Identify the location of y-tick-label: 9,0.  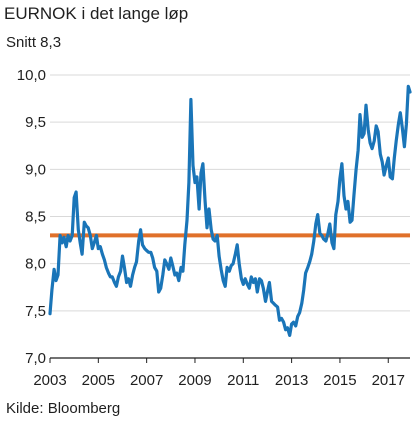
(35, 169).